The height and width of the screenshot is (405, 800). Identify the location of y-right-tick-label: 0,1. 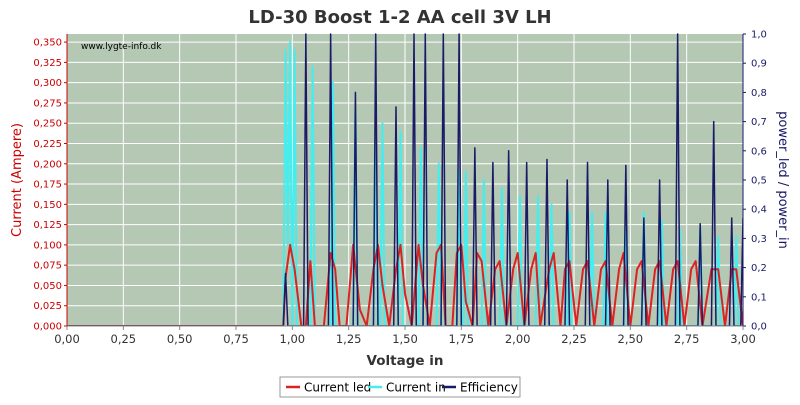
(759, 297).